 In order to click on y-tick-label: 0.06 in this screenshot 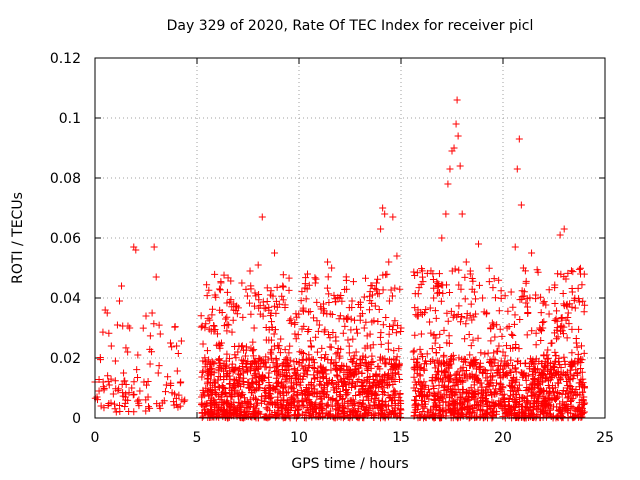, I will do `click(65, 239)`.